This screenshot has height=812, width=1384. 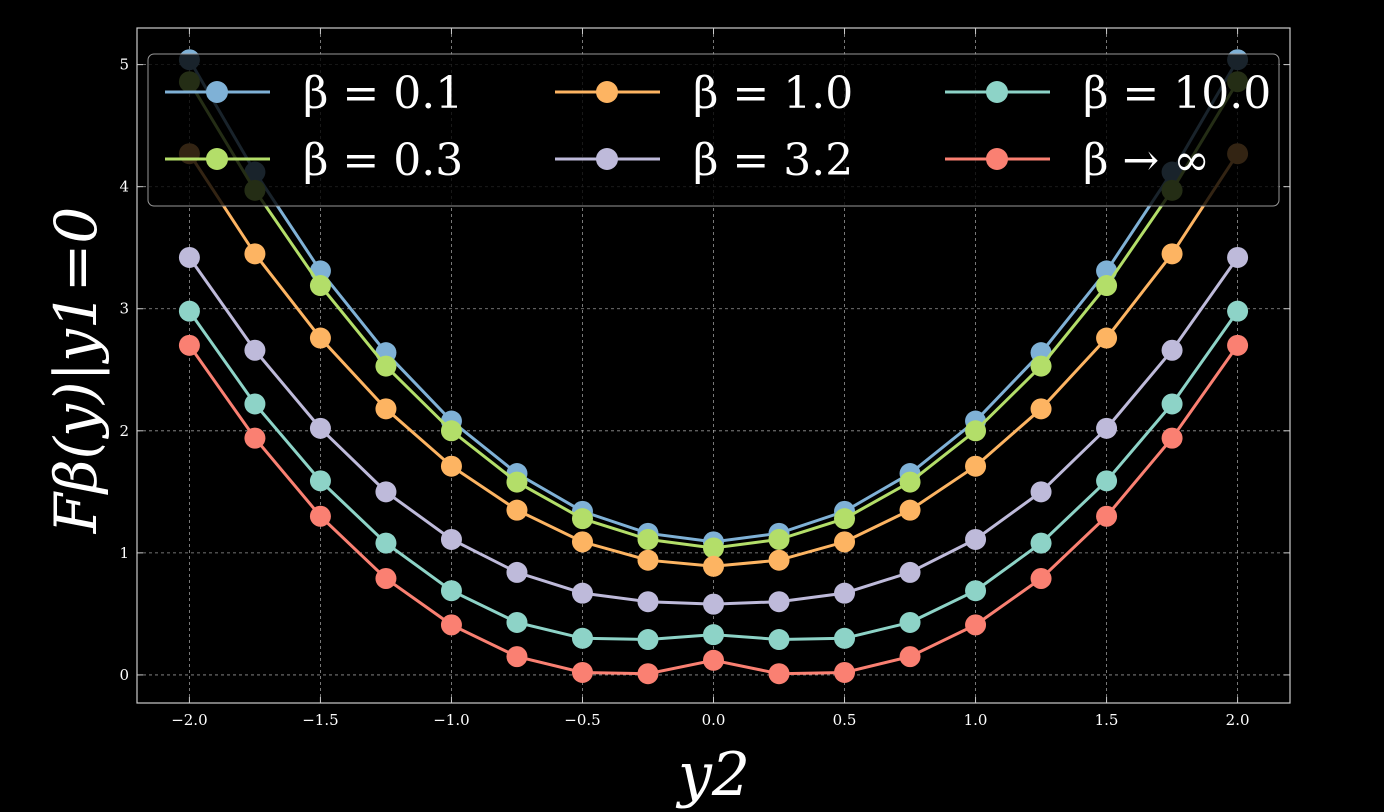 I want to click on x-tick-label: −2.0, so click(x=189, y=720).